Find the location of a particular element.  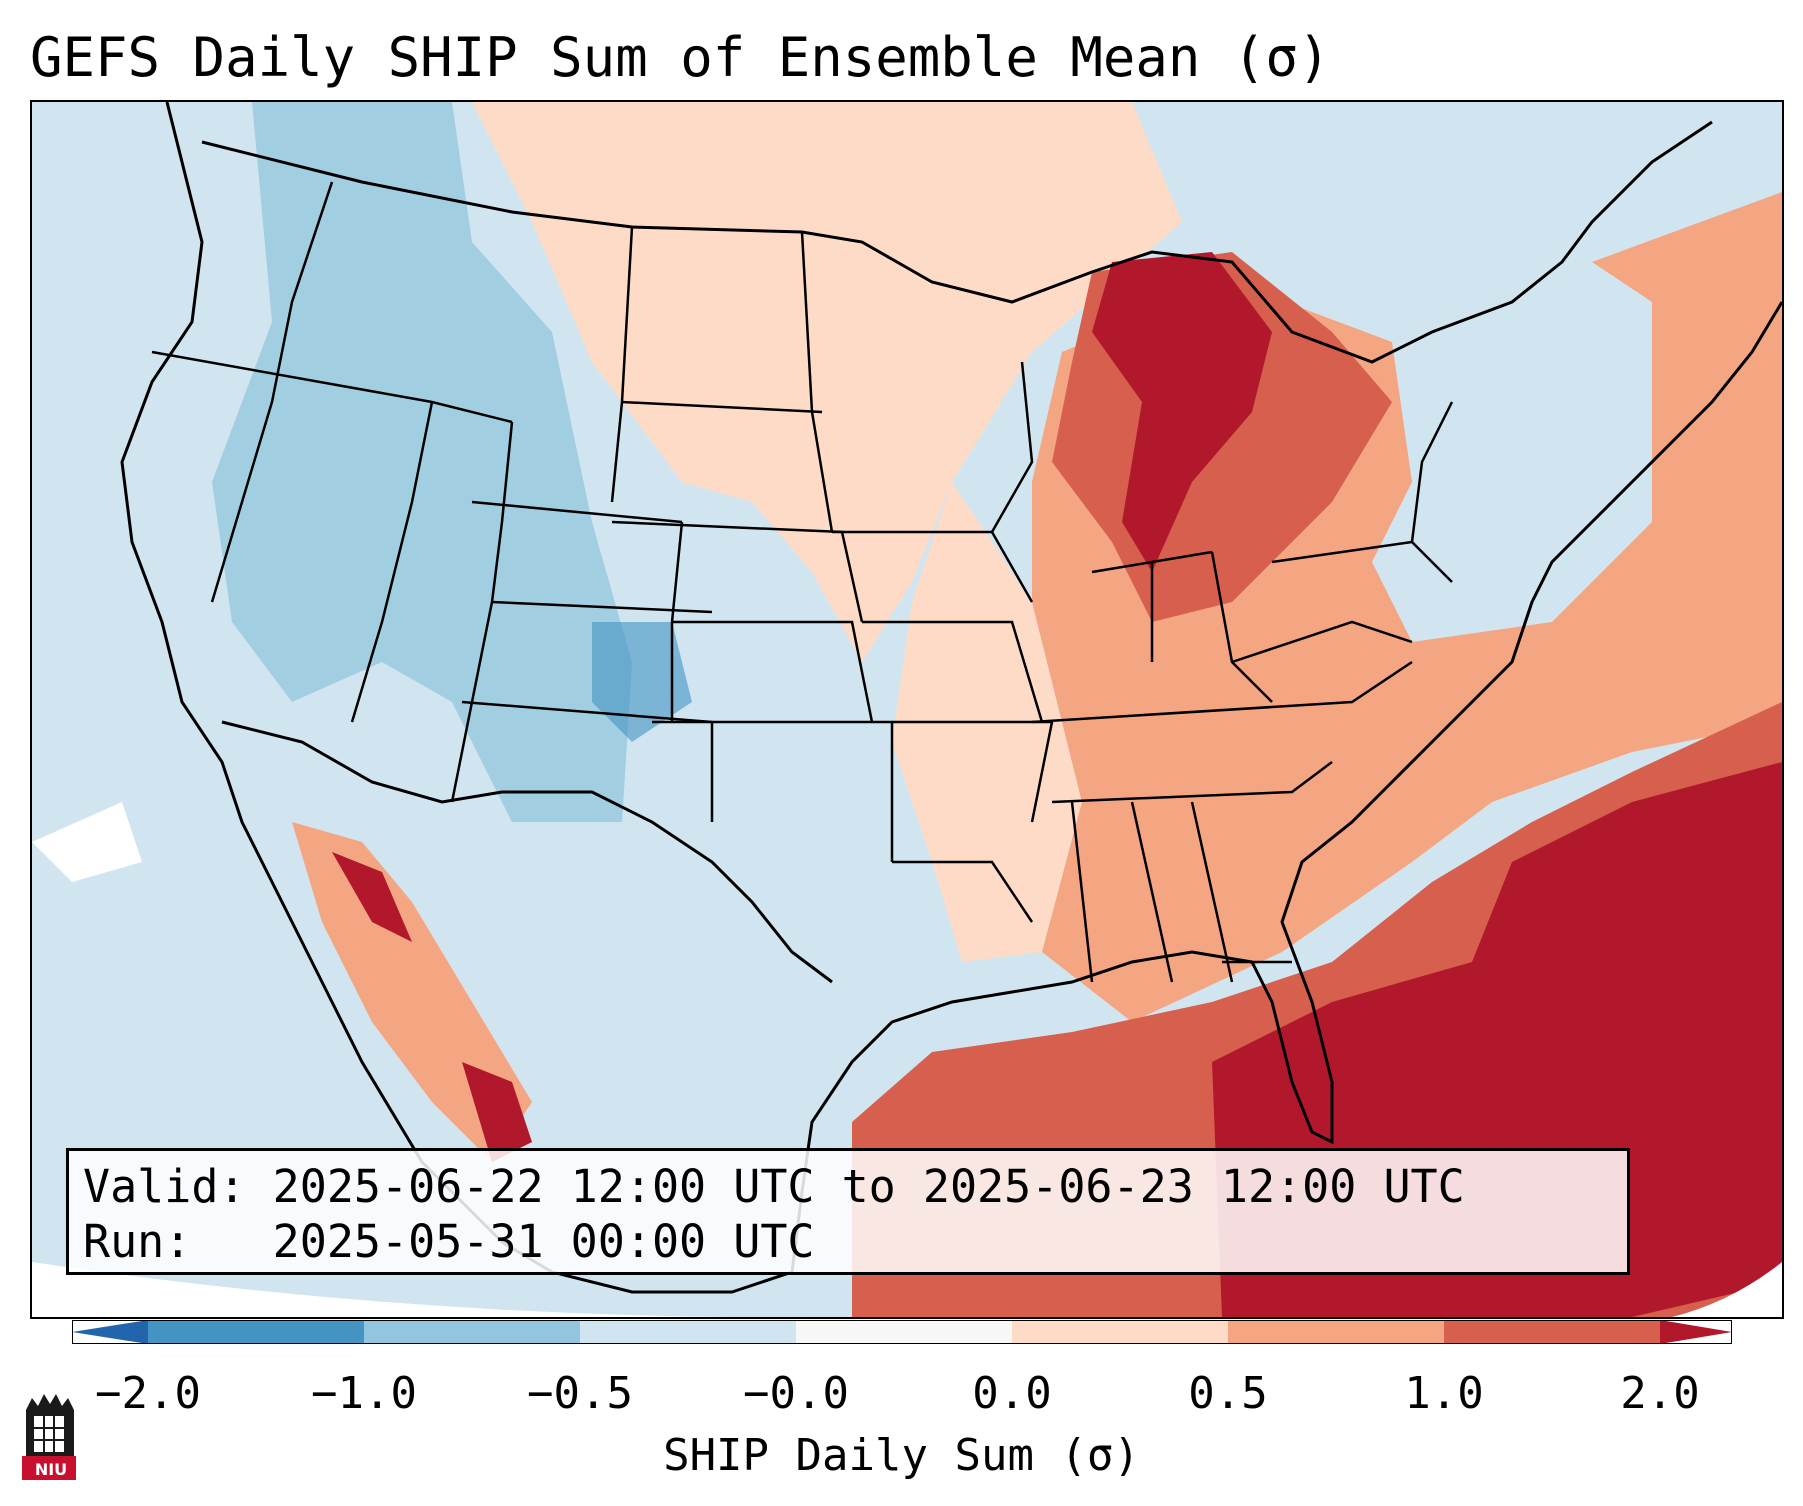

map-region-plains-light is located at coordinates (827, 382).